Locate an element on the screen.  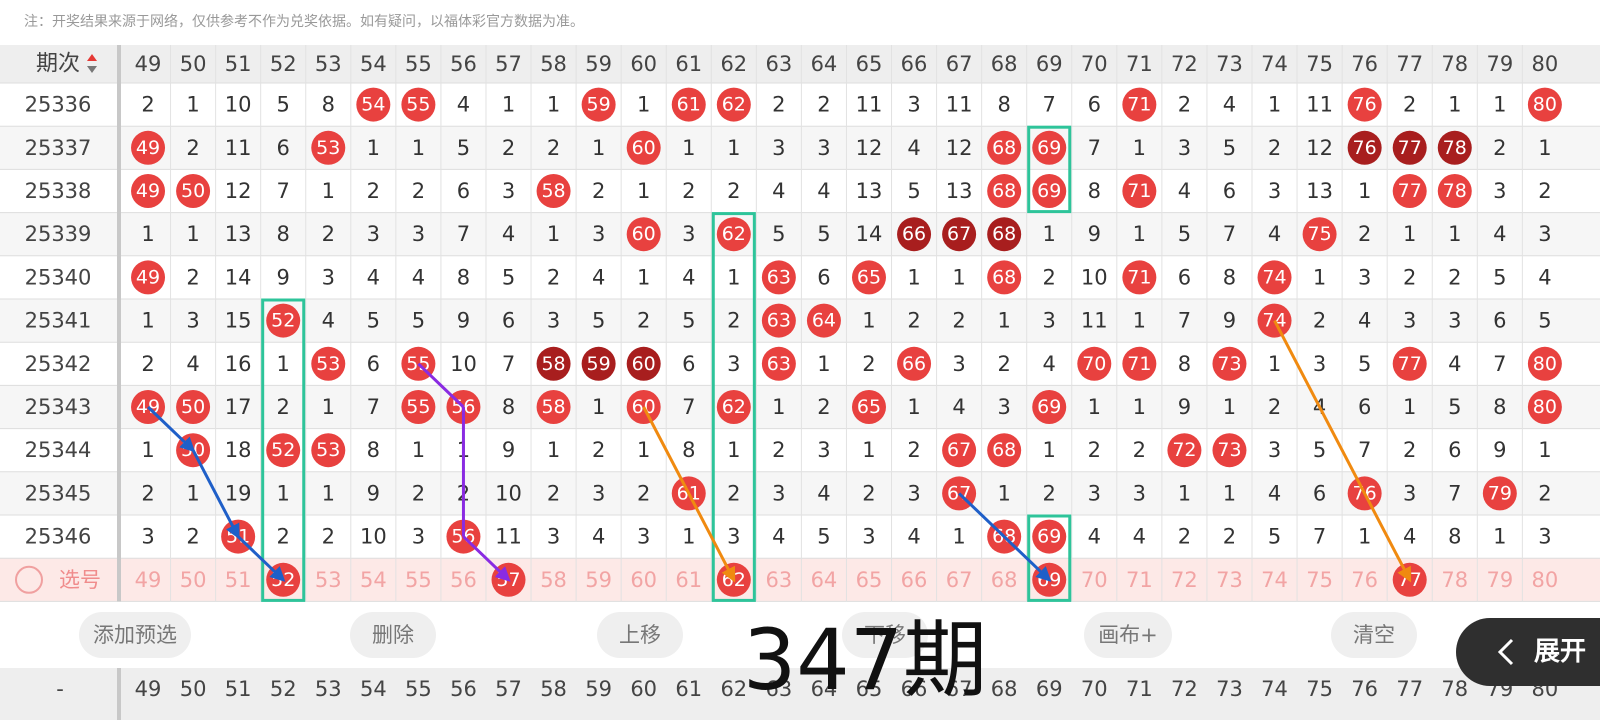
select-cell: 63 is located at coordinates (779, 580).